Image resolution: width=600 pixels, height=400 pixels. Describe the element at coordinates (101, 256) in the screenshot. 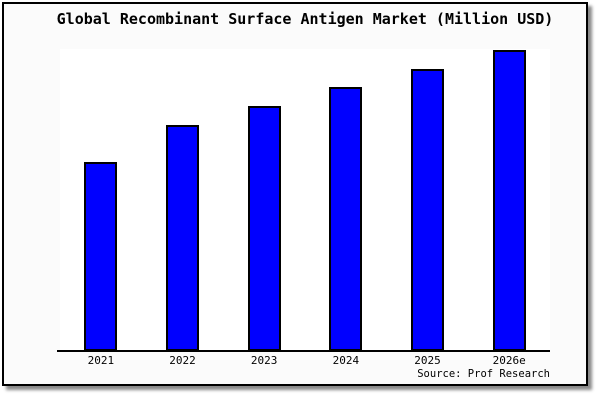

I see `bar-2021` at that location.